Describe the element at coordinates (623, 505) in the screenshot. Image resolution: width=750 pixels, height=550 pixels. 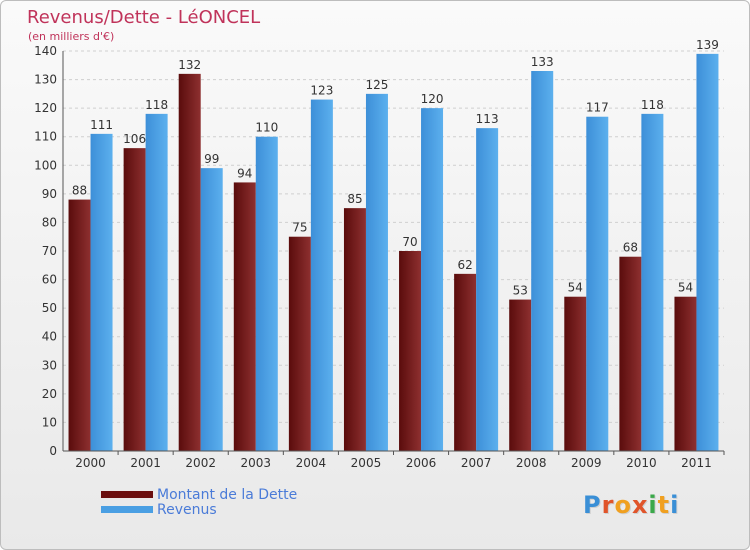
I see `logo-letter: o` at that location.